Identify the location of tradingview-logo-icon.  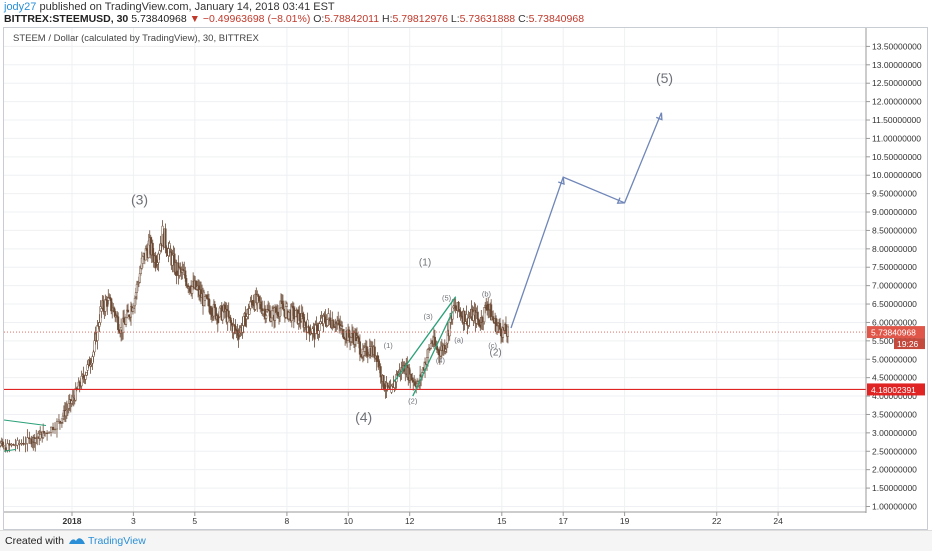
(77, 541).